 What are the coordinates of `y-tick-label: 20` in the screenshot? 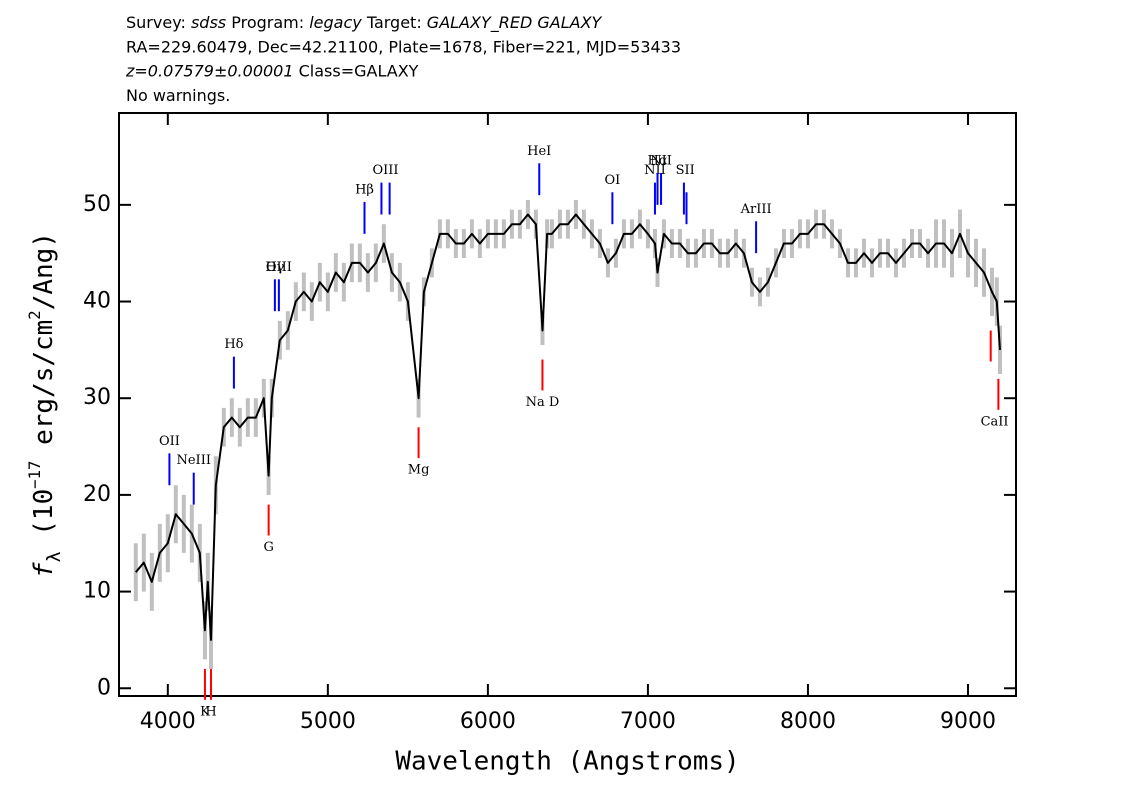 It's located at (97, 494).